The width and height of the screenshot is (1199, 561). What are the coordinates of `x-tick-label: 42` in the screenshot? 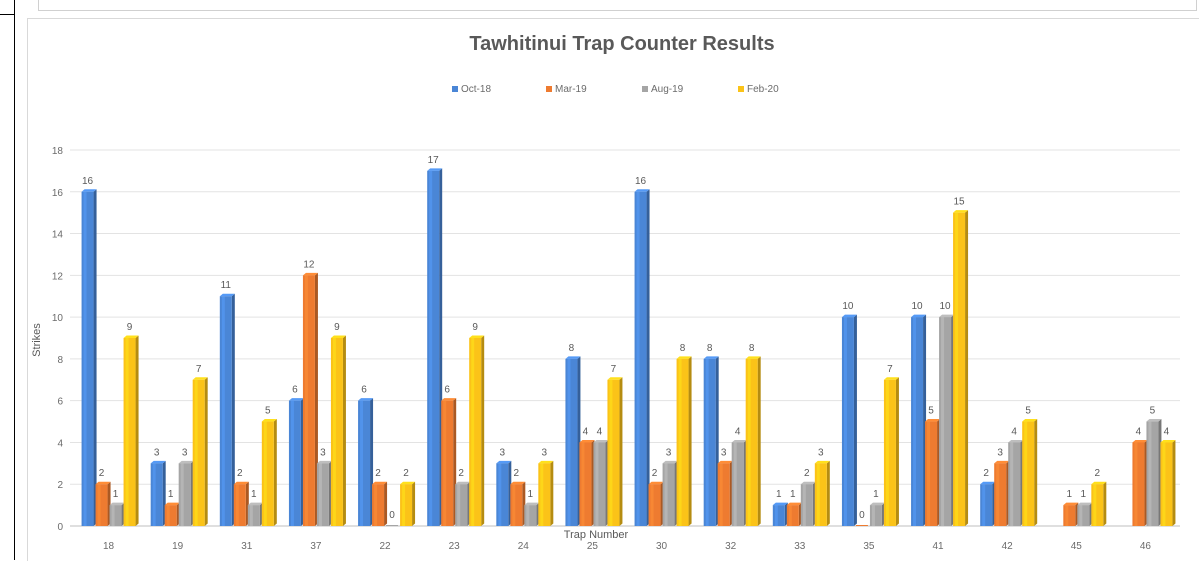 It's located at (1008, 546).